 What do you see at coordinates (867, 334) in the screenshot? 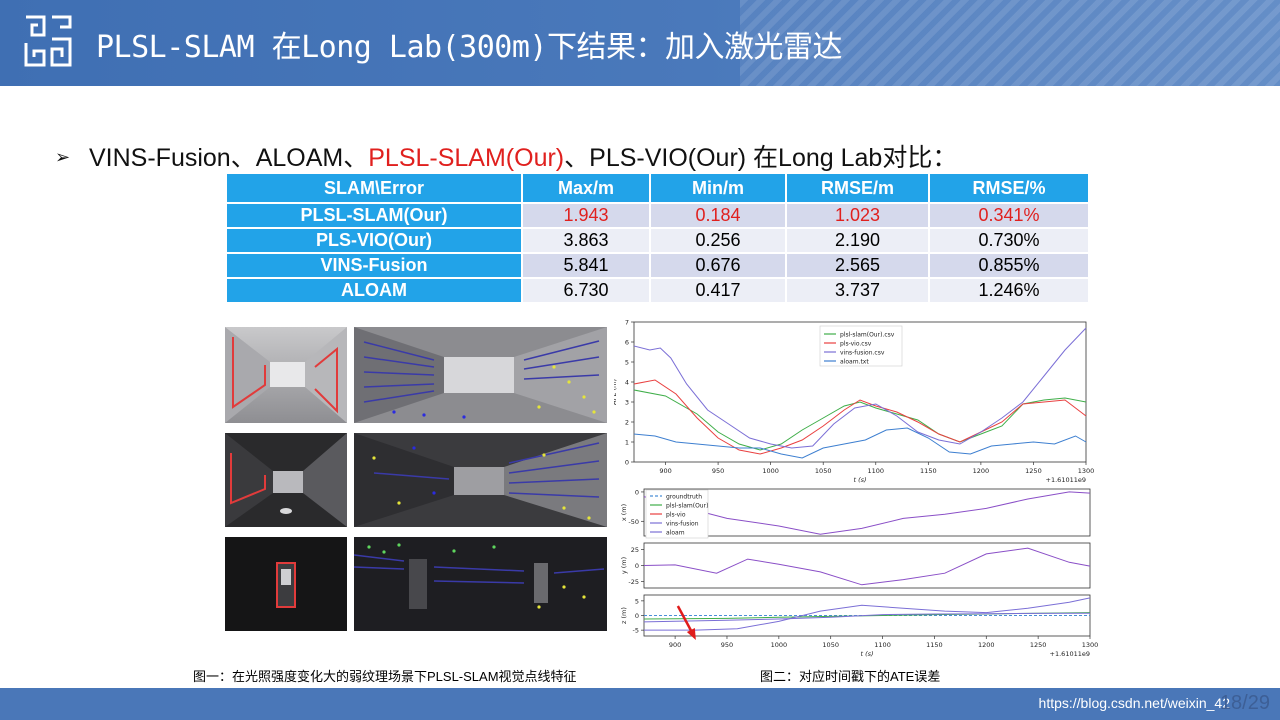
I see `legend-label: plsl-slam(Our).csv` at bounding box center [867, 334].